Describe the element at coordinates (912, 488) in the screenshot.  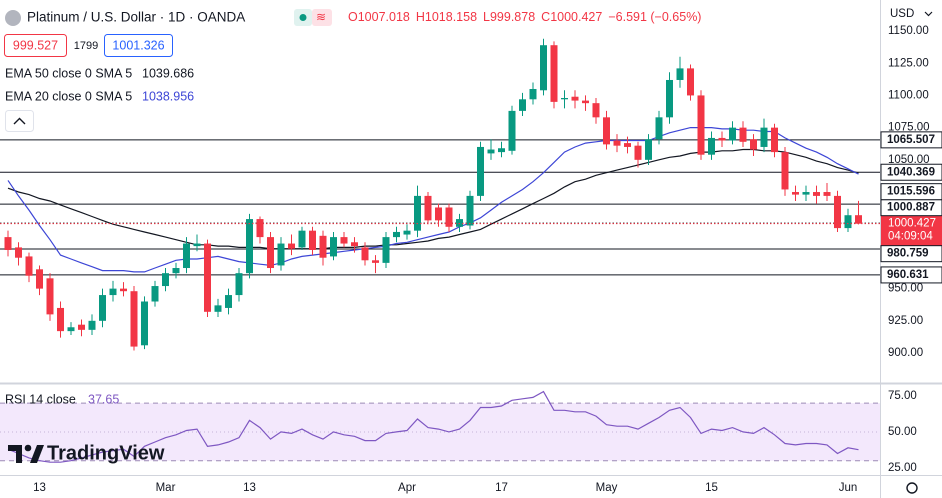
I see `settings-icon` at that location.